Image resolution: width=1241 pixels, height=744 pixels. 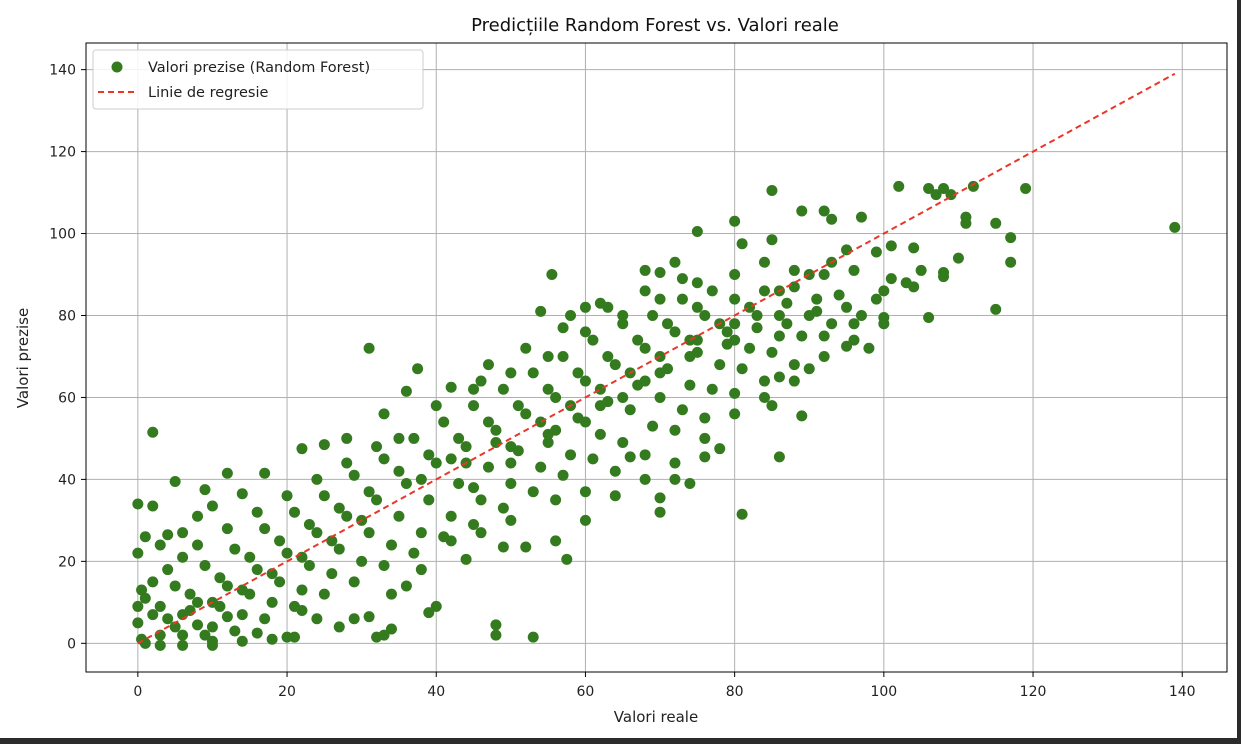 What do you see at coordinates (436, 692) in the screenshot?
I see `x-tick-label: 40` at bounding box center [436, 692].